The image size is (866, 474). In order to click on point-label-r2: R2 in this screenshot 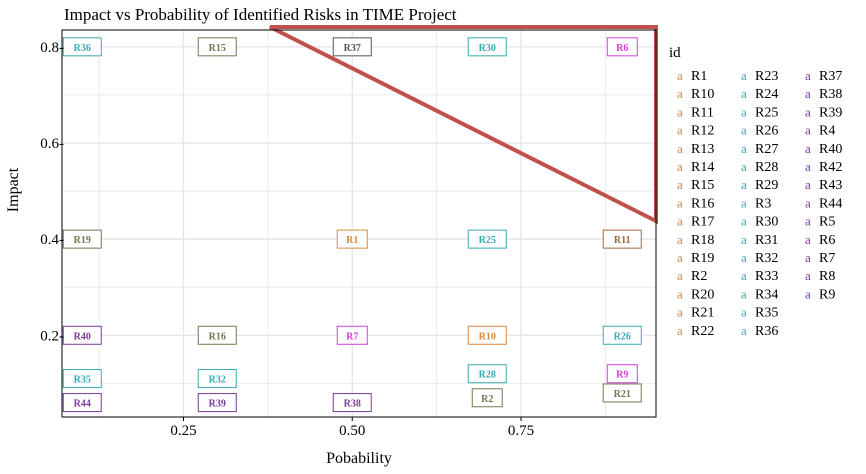, I will do `click(487, 398)`.